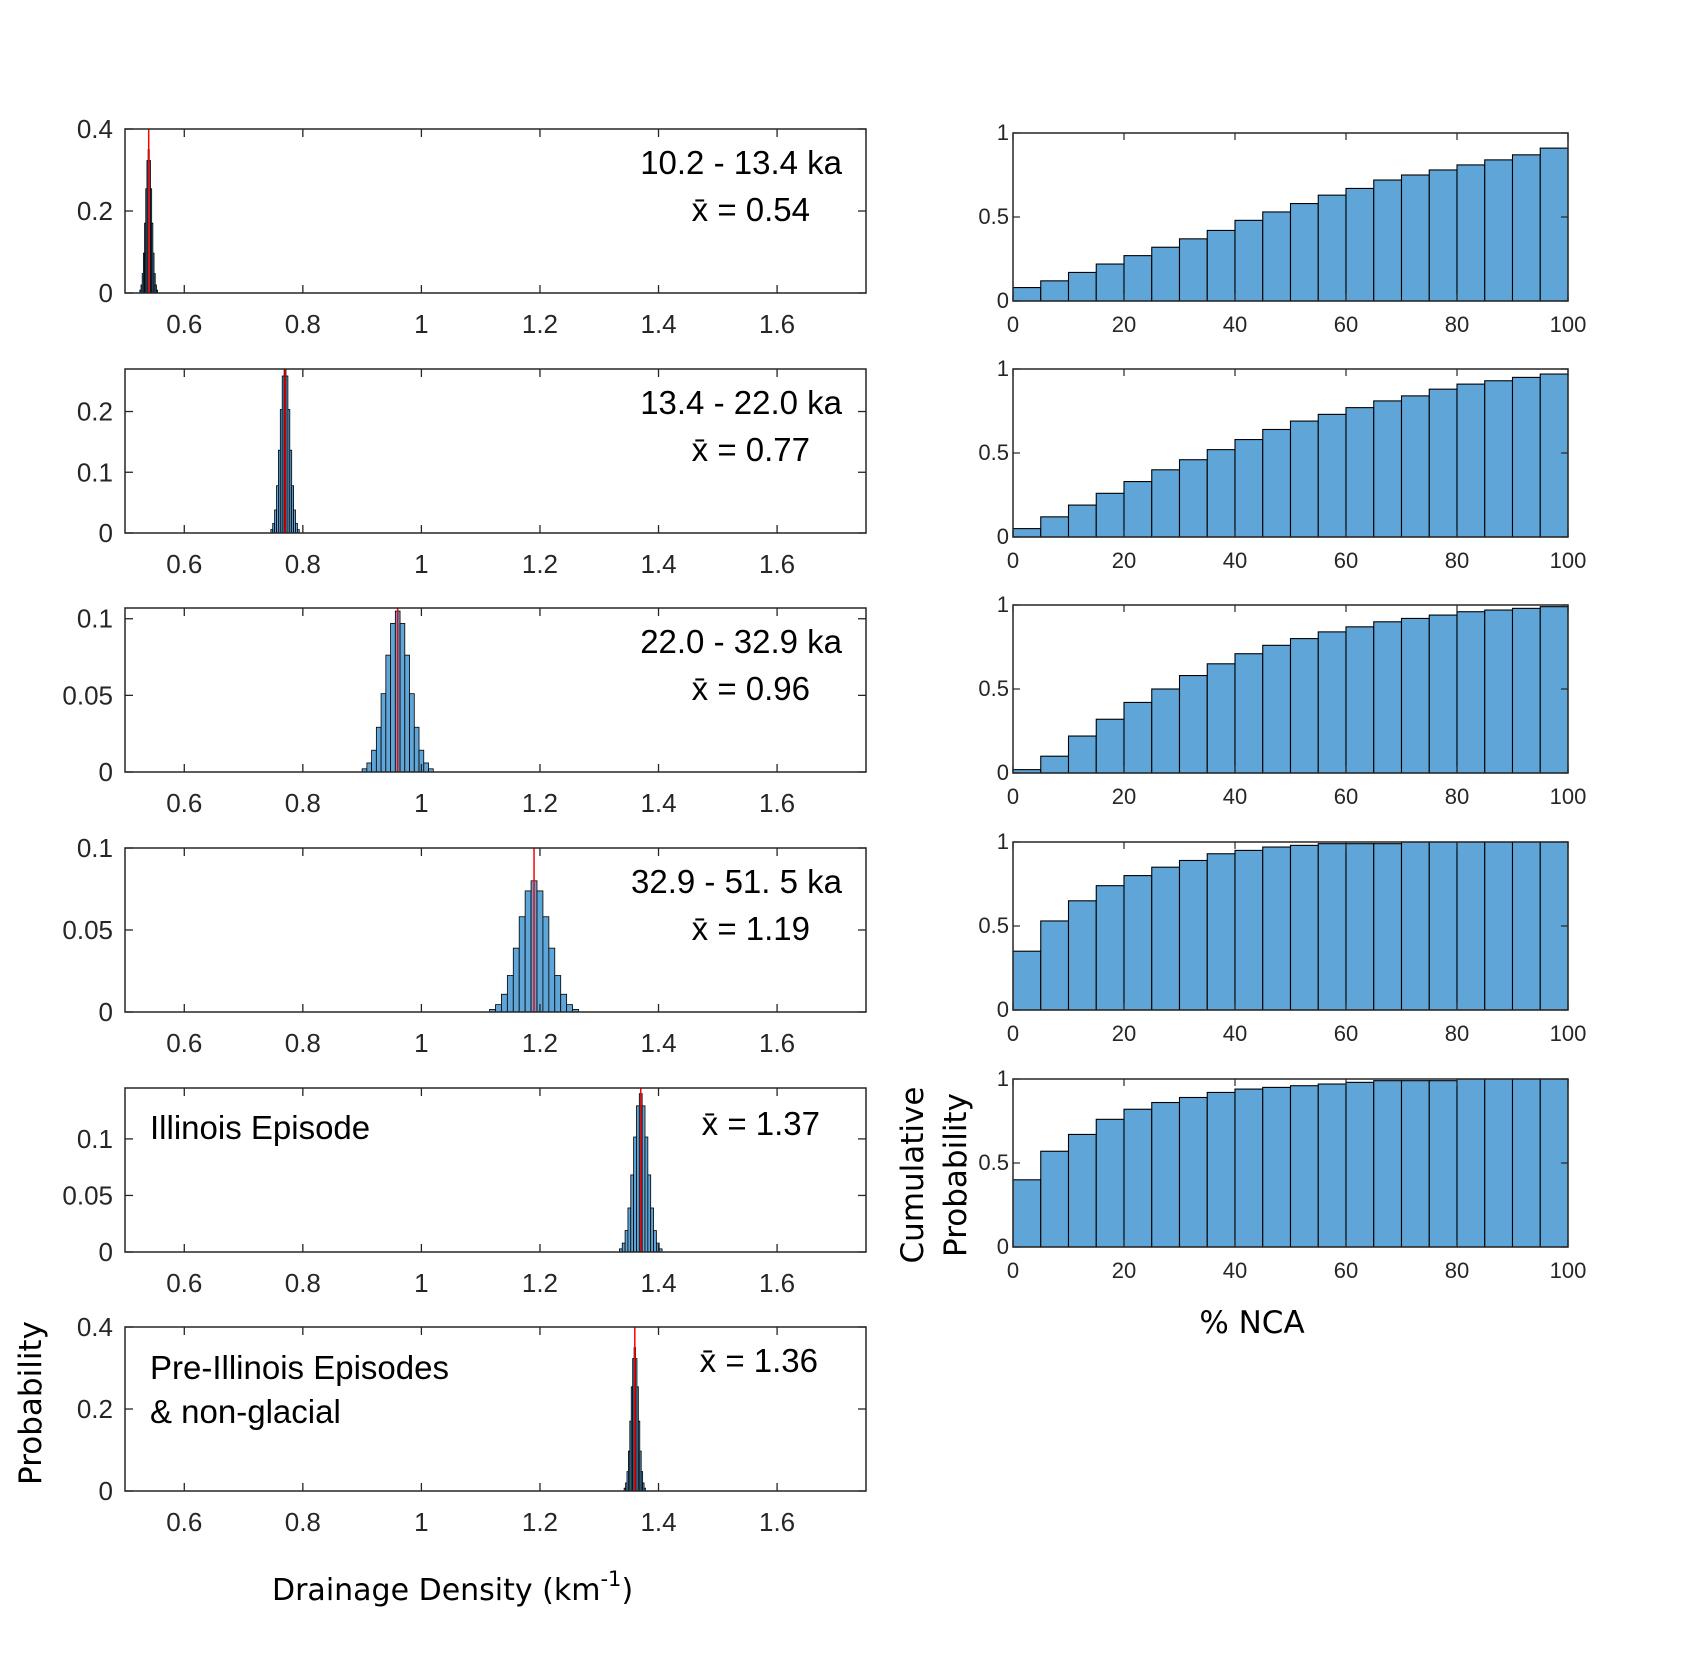  I want to click on panel-title: 10.2 - 13.4 ka, so click(741, 162).